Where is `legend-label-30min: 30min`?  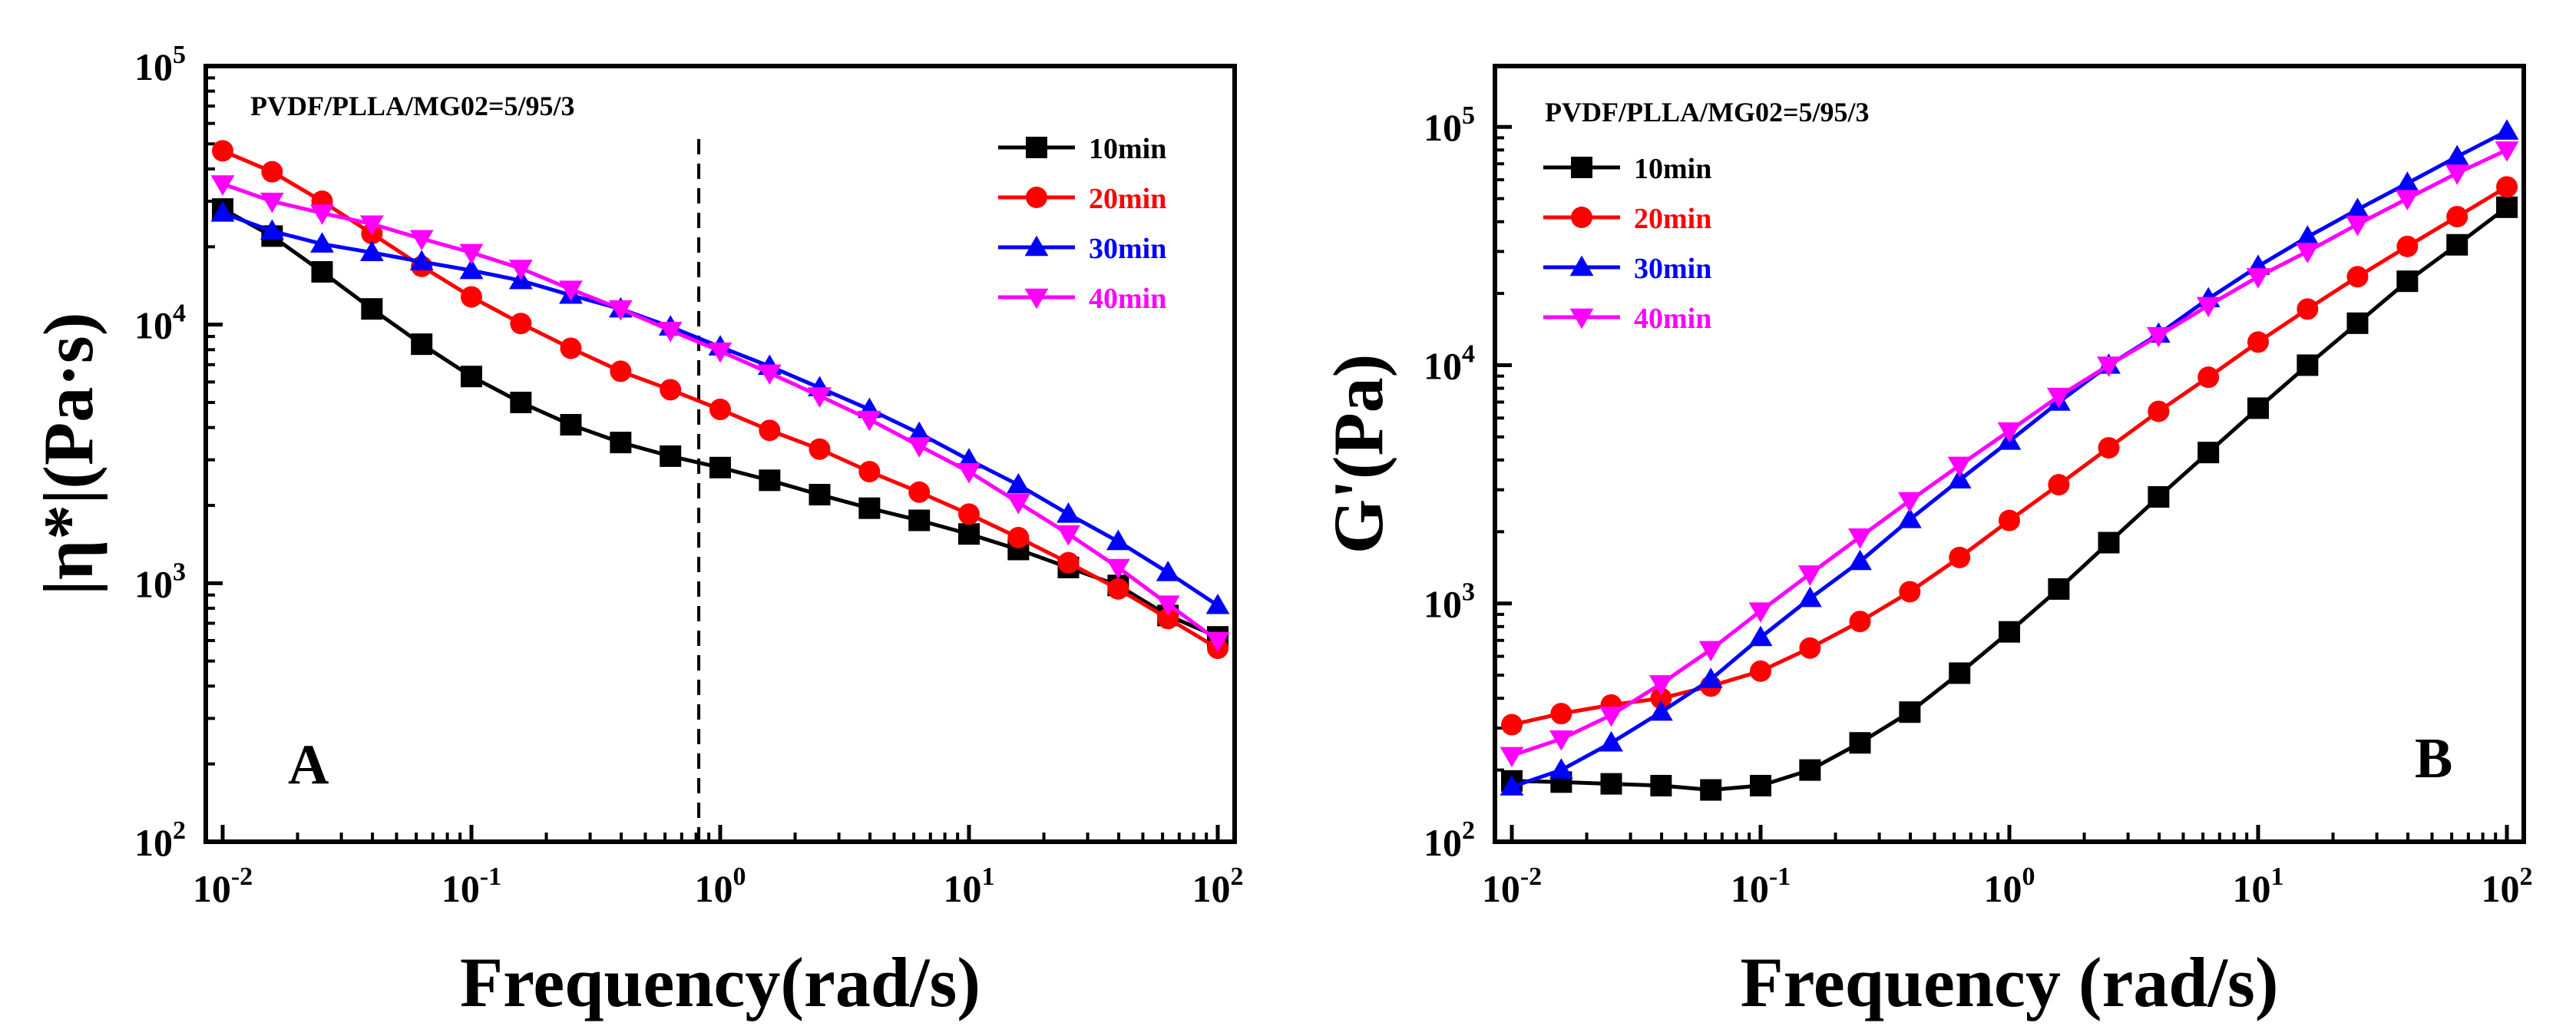 legend-label-30min: 30min is located at coordinates (1127, 249).